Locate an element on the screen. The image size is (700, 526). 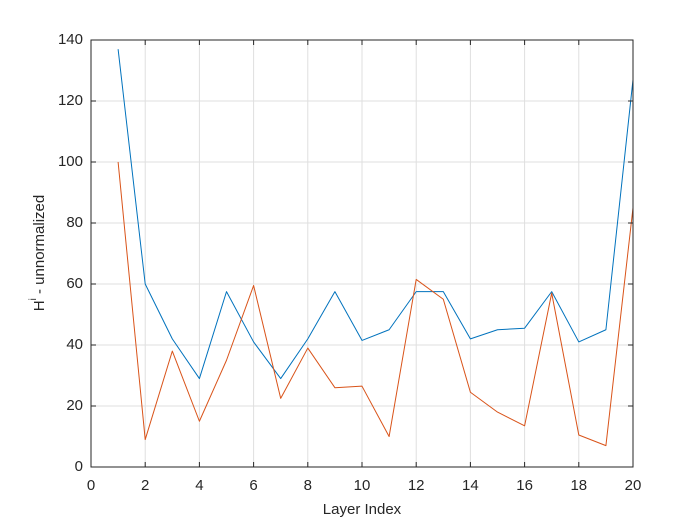
x-tick-label: 6 is located at coordinates (253, 485).